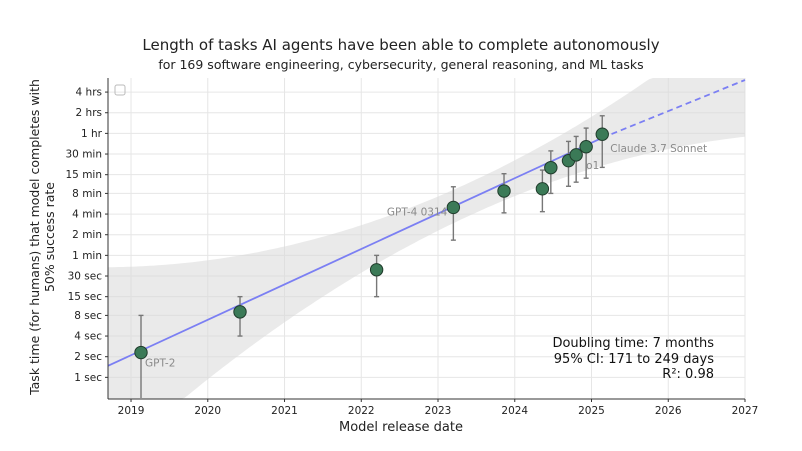 The image size is (802, 451). What do you see at coordinates (673, 109) in the screenshot?
I see `trend-line-dashed` at bounding box center [673, 109].